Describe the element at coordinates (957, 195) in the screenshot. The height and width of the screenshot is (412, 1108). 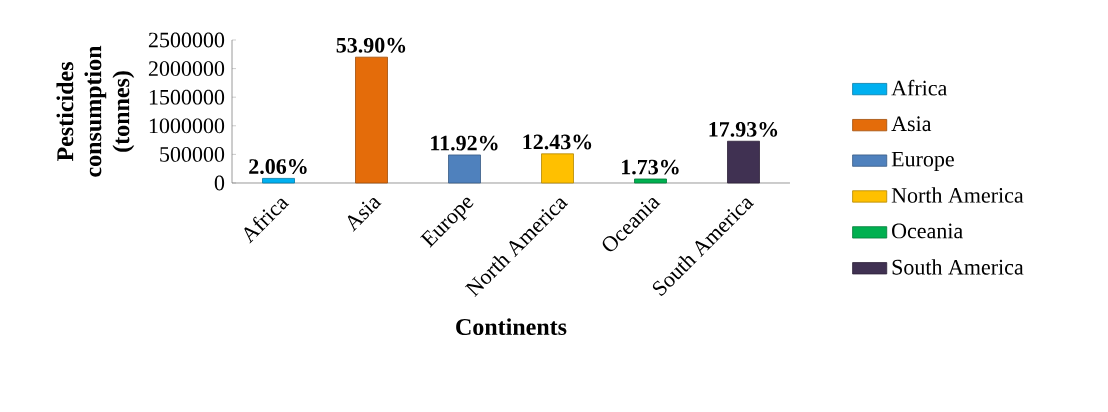
I see `legend-label: North America` at that location.